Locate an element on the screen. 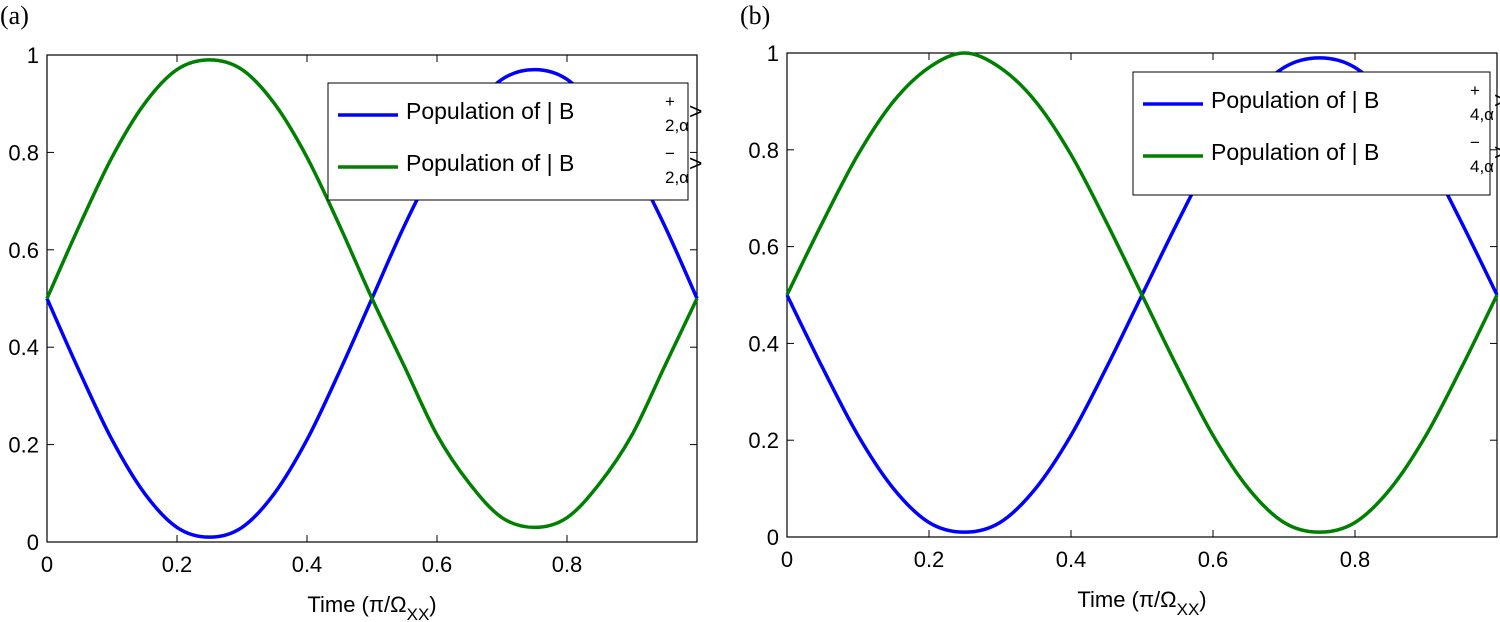  legend-label: Population of | B +2,α> is located at coordinates (554, 113).